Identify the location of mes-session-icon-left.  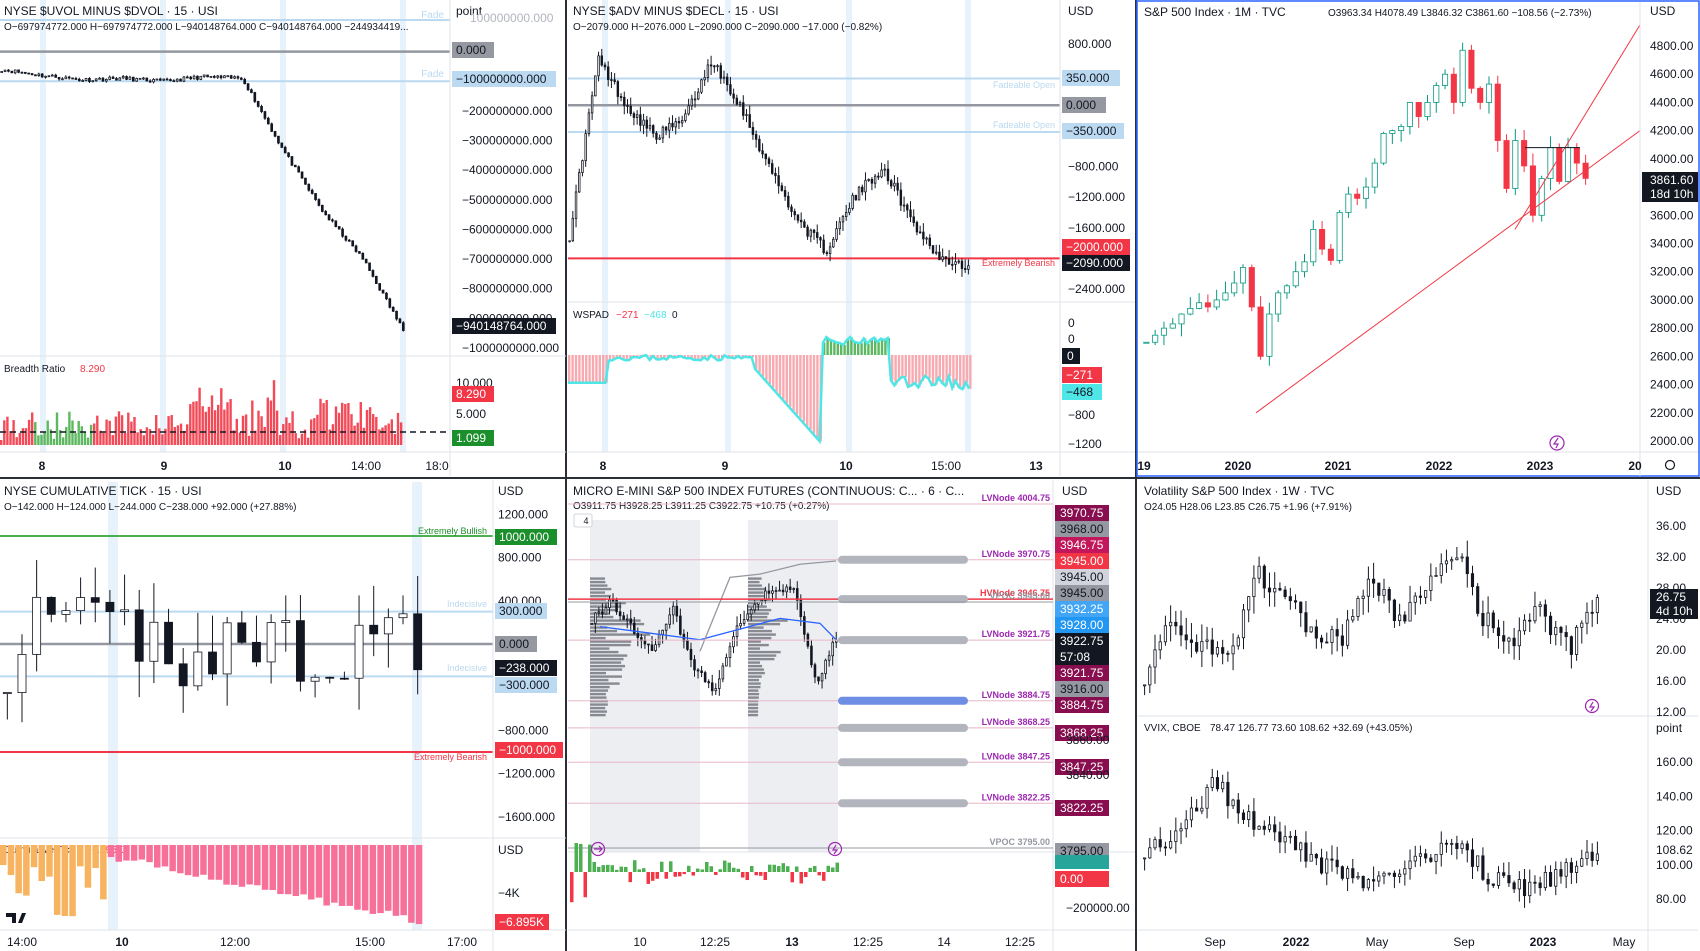
(598, 849).